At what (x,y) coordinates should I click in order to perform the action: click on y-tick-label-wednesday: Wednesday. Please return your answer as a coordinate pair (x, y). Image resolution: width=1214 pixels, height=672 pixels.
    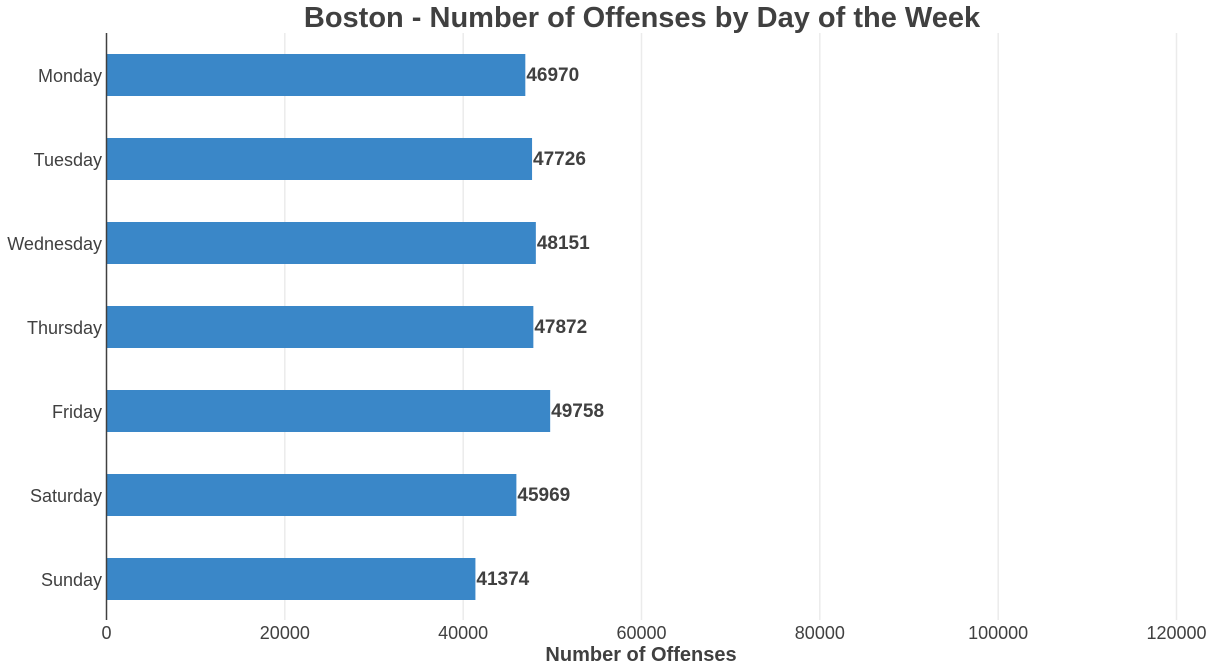
    Looking at the image, I should click on (54, 244).